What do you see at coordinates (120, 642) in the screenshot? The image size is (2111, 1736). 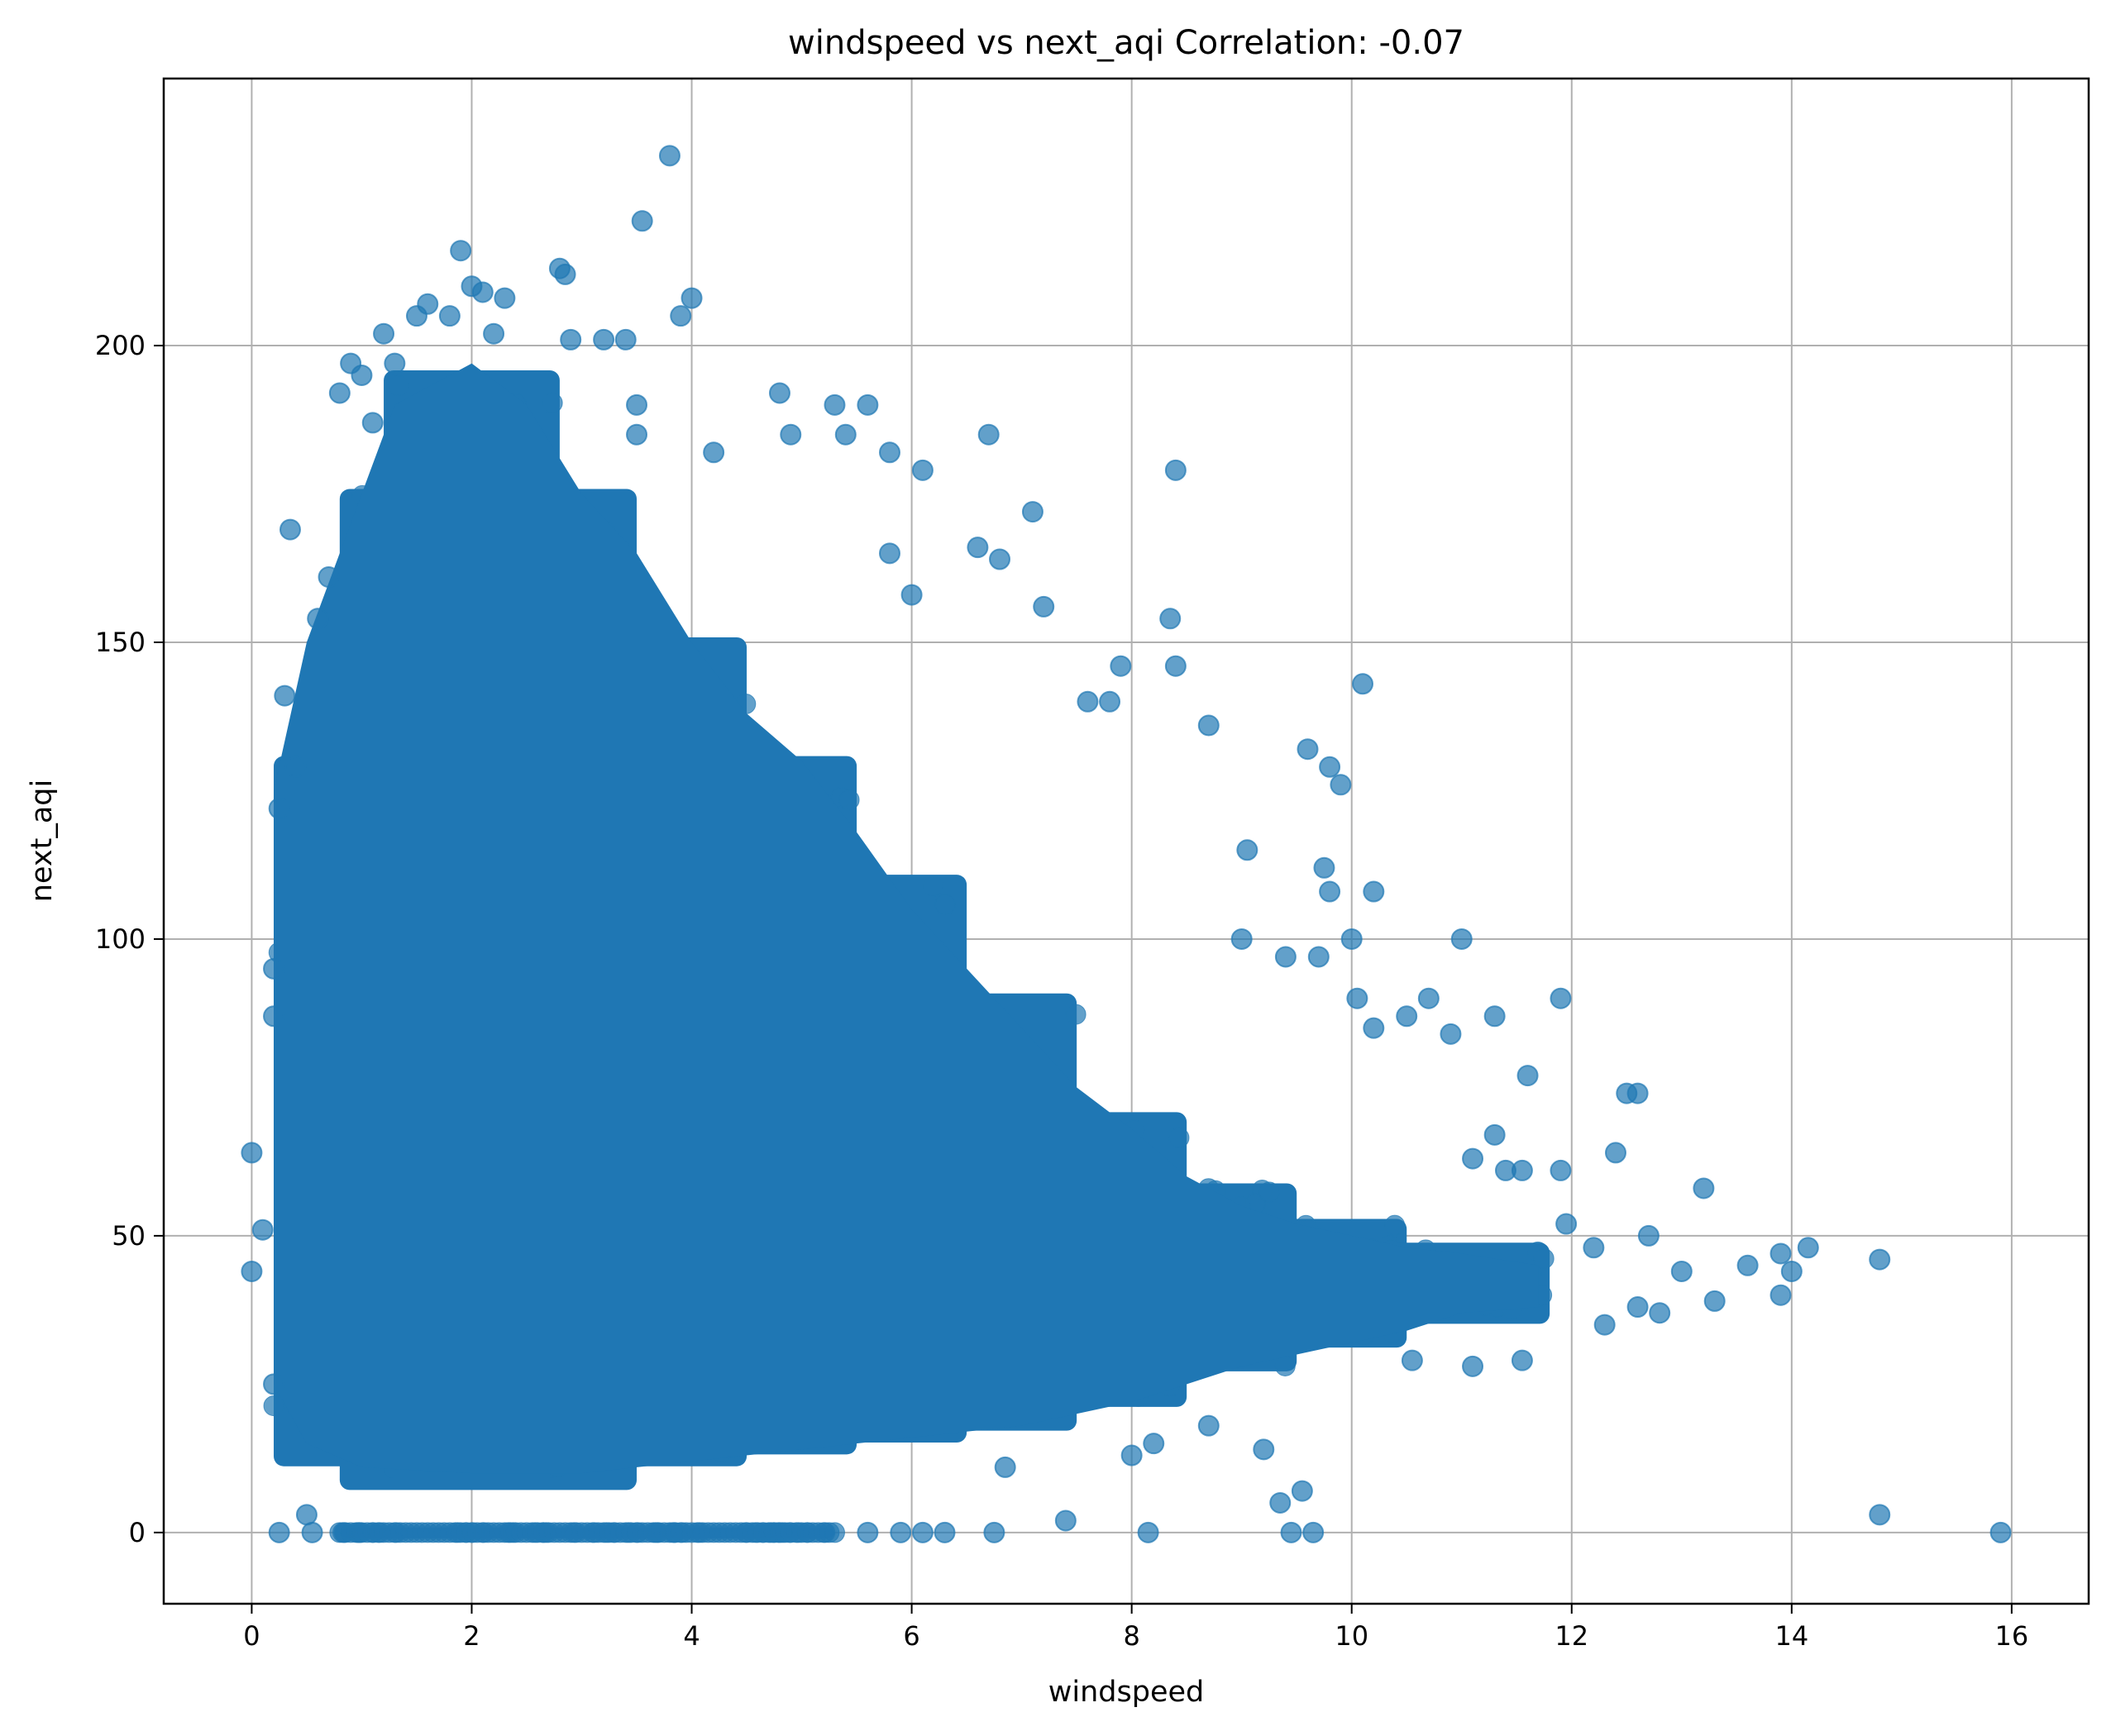 I see `y-tick-label: 150` at bounding box center [120, 642].